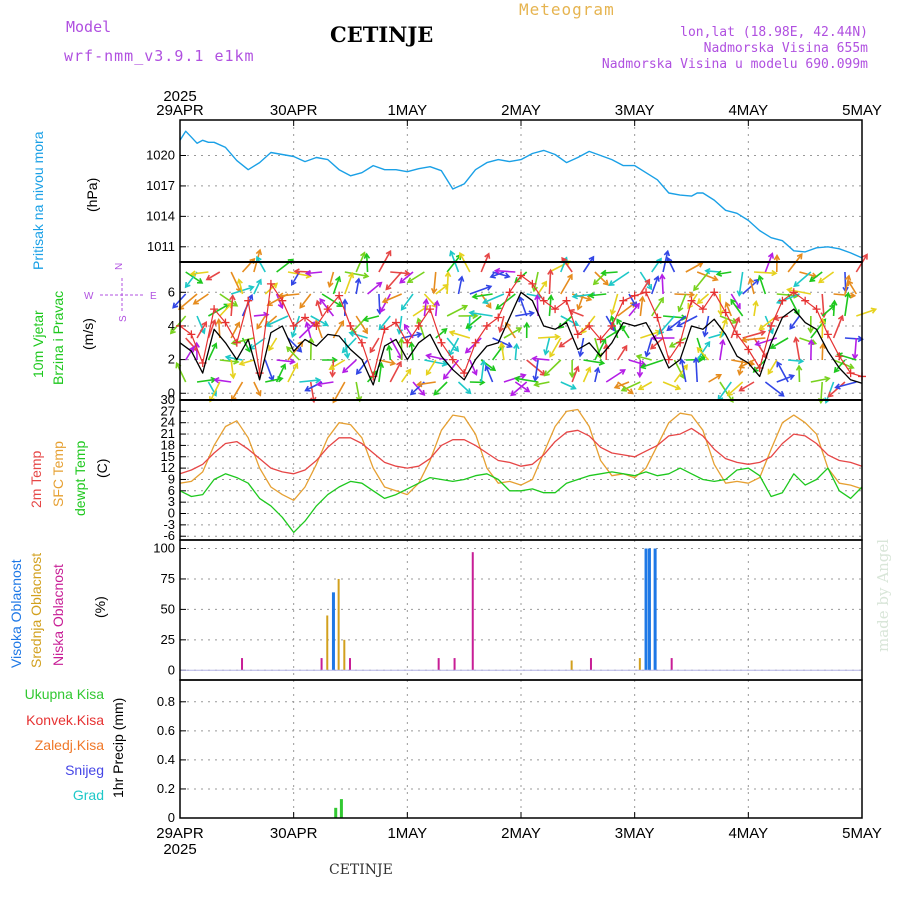  What do you see at coordinates (327, 643) in the screenshot?
I see `cloud-bar` at bounding box center [327, 643].